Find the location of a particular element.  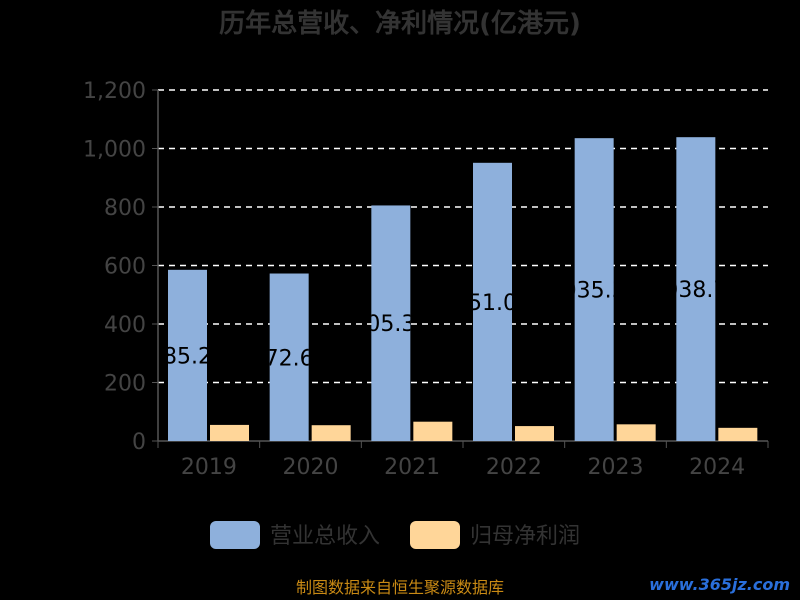

y-tick-label: 1,000 is located at coordinates (114, 150).